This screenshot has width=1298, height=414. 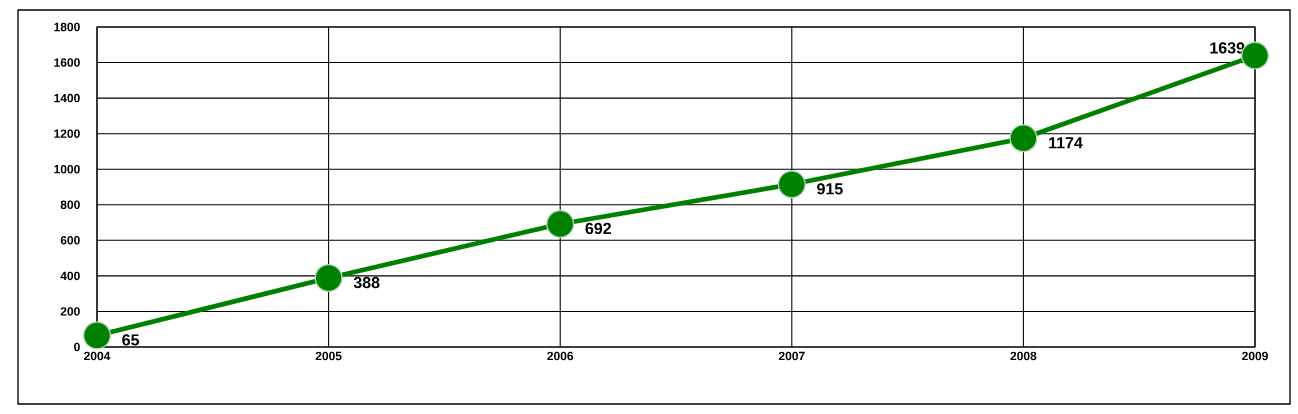 What do you see at coordinates (67, 169) in the screenshot?
I see `y-tick-label: 1000` at bounding box center [67, 169].